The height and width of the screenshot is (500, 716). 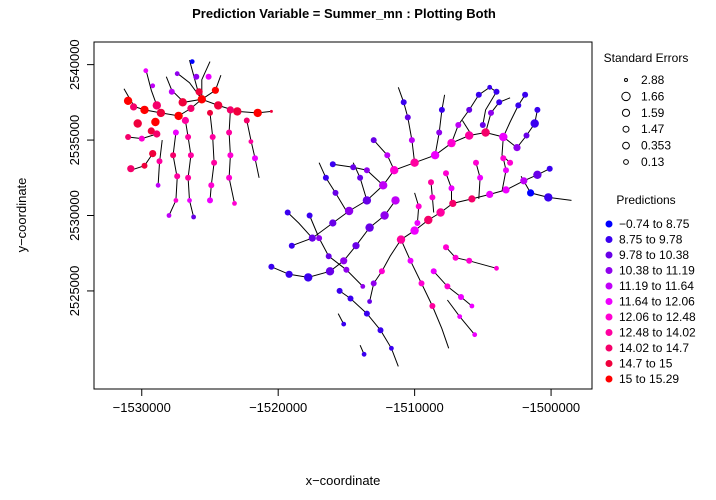 I want to click on x-axis-label: x−coordinate, so click(x=343, y=480).